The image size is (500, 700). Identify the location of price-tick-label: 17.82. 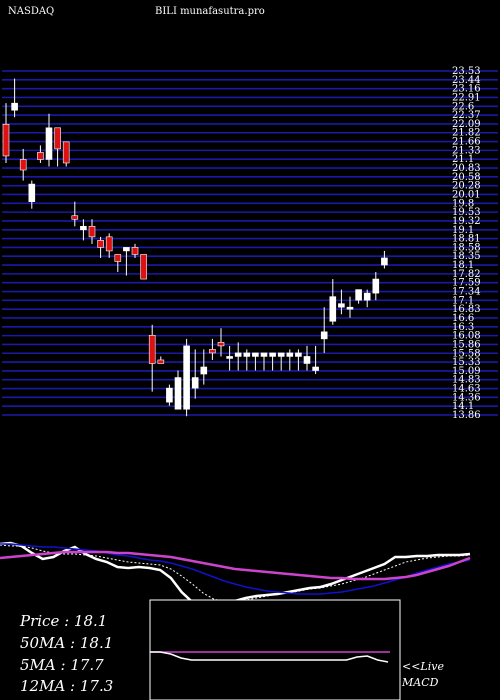
(466, 274).